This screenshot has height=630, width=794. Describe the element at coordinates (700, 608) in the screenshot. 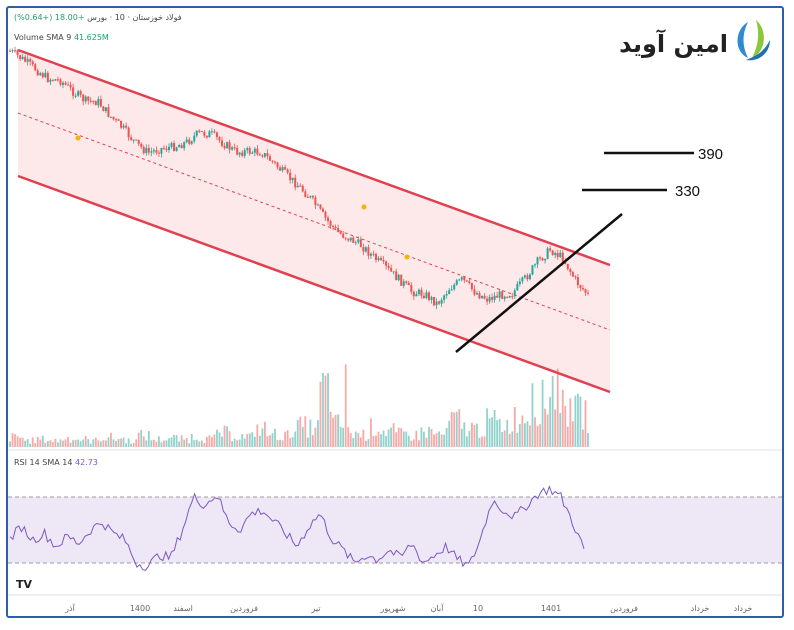

I see `x-tick-label: خرداد` at that location.